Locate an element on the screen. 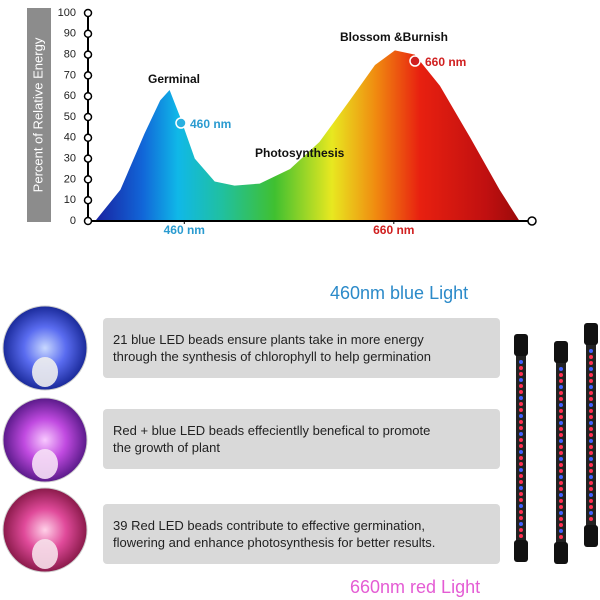 The height and width of the screenshot is (600, 600). y-axis-label: Percent of Relative Energy is located at coordinates (37, 114).